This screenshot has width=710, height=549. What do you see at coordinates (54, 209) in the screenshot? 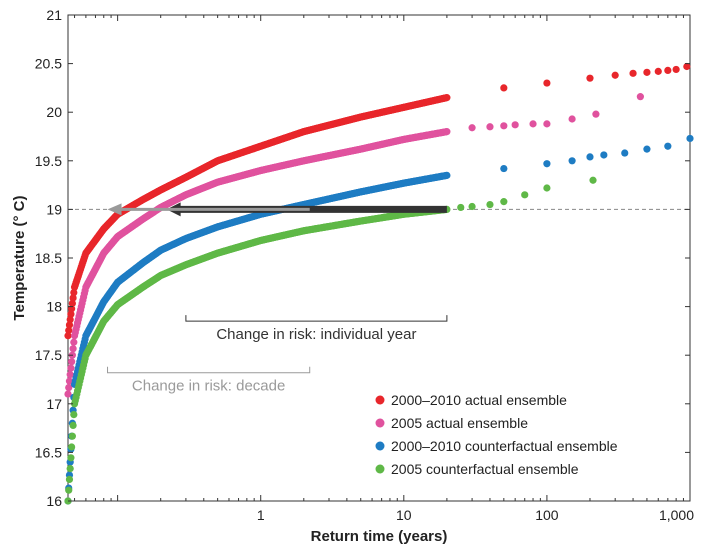
I see `y-tick-label: 19` at bounding box center [54, 209].